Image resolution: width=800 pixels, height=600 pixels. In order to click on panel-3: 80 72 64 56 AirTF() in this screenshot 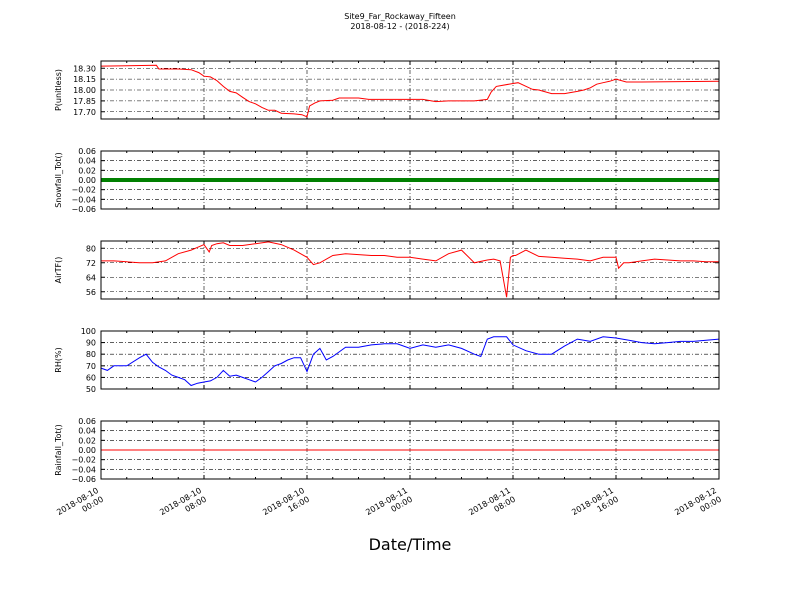, I will do `click(387, 270)`.